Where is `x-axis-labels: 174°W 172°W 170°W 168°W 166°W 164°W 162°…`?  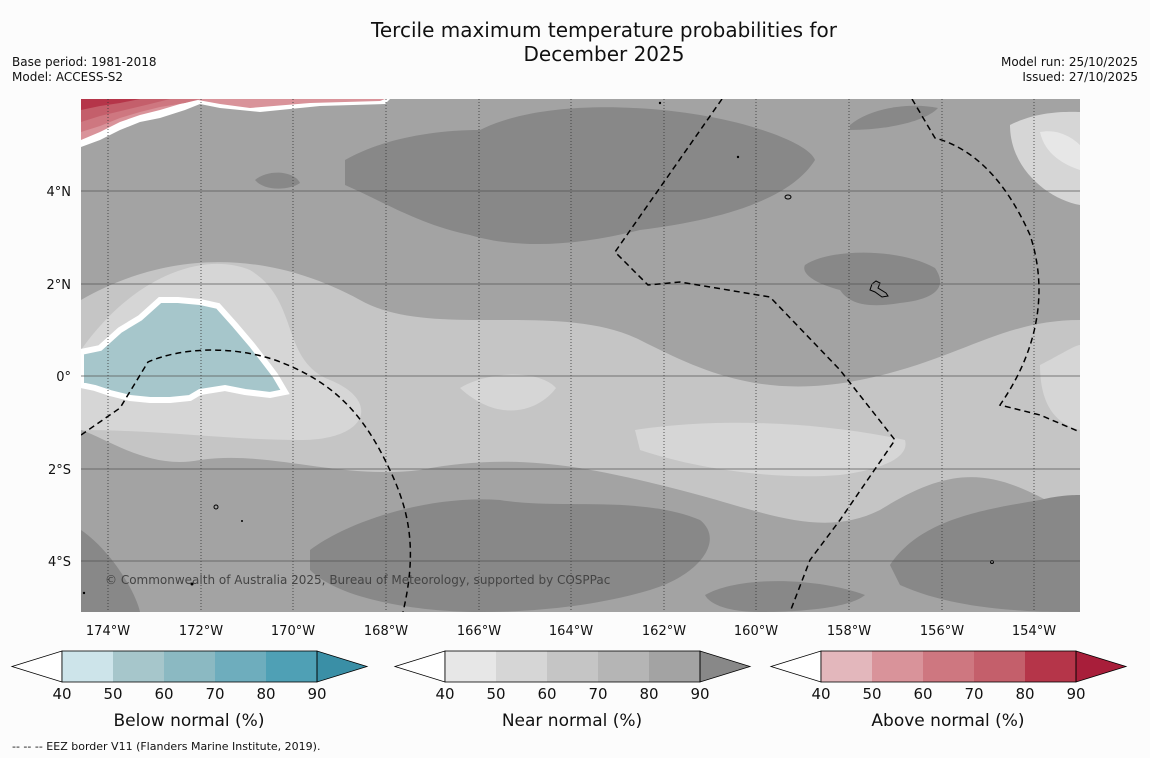
x-axis-labels: 174°W 172°W 170°W 168°W 166°W 164°W 162°… is located at coordinates (571, 631).